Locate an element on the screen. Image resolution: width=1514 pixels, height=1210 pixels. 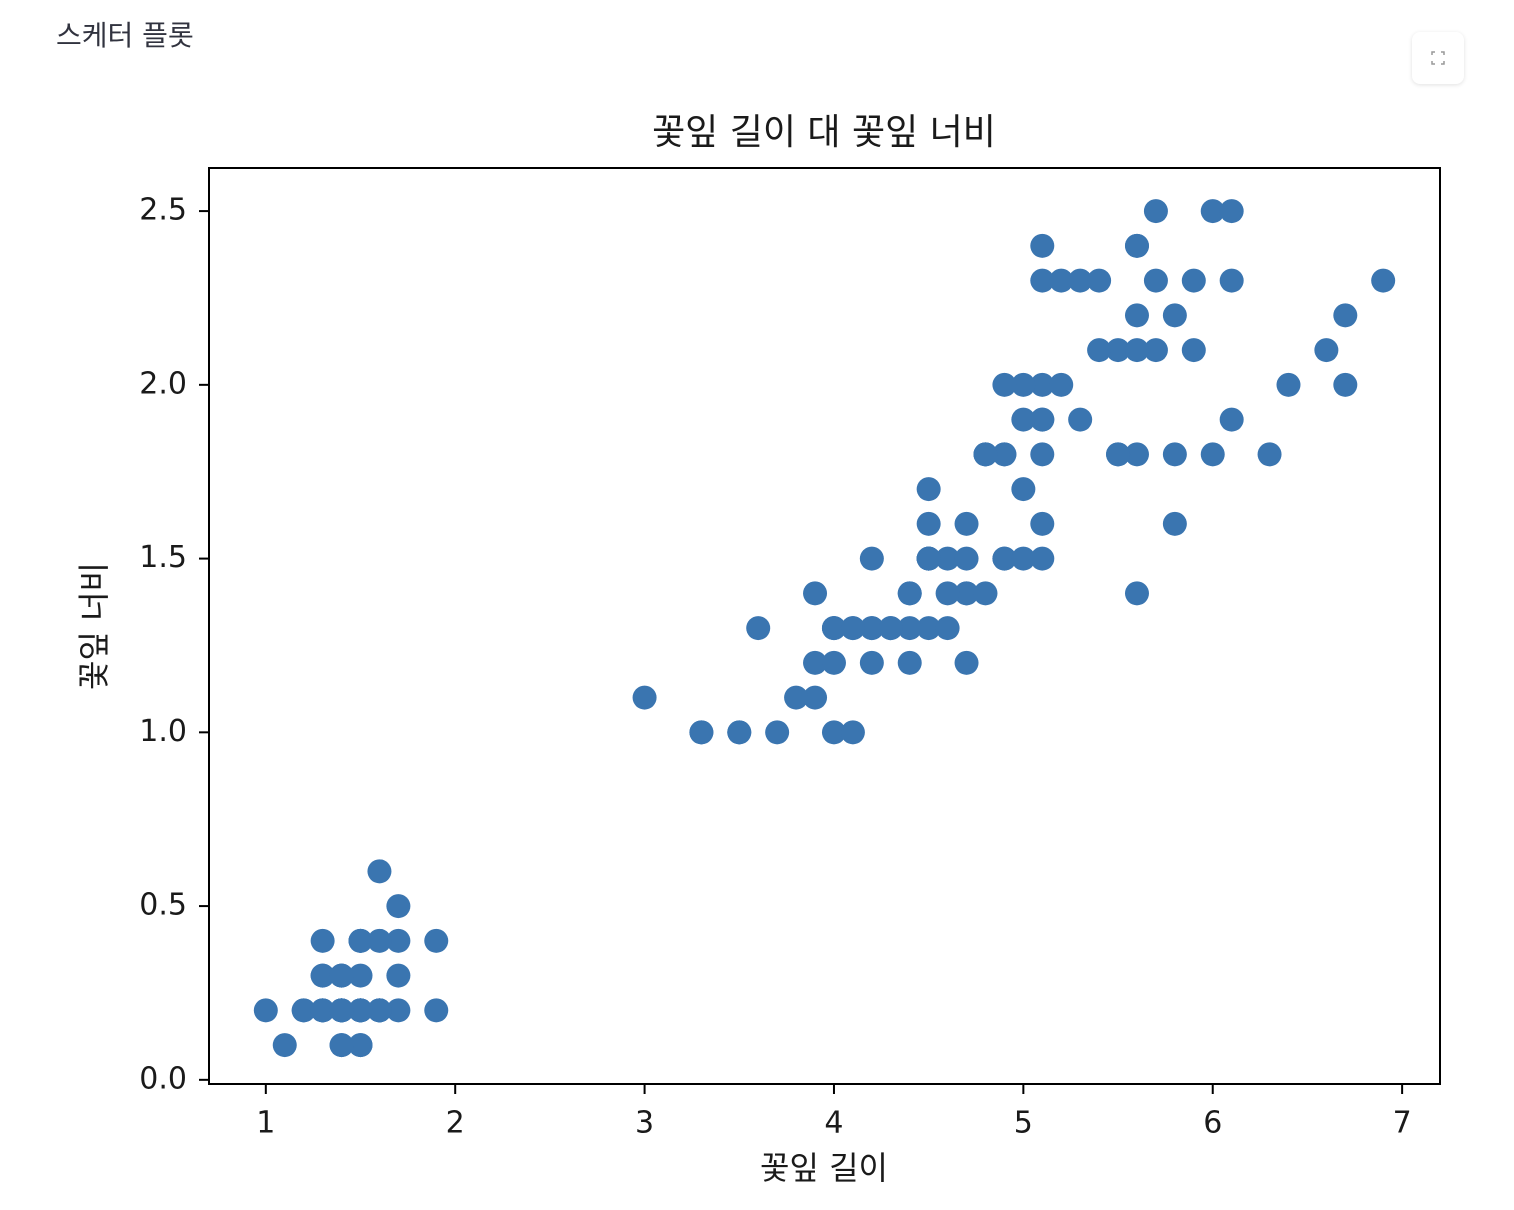
y-tick-label: 1.0 is located at coordinates (163, 731).